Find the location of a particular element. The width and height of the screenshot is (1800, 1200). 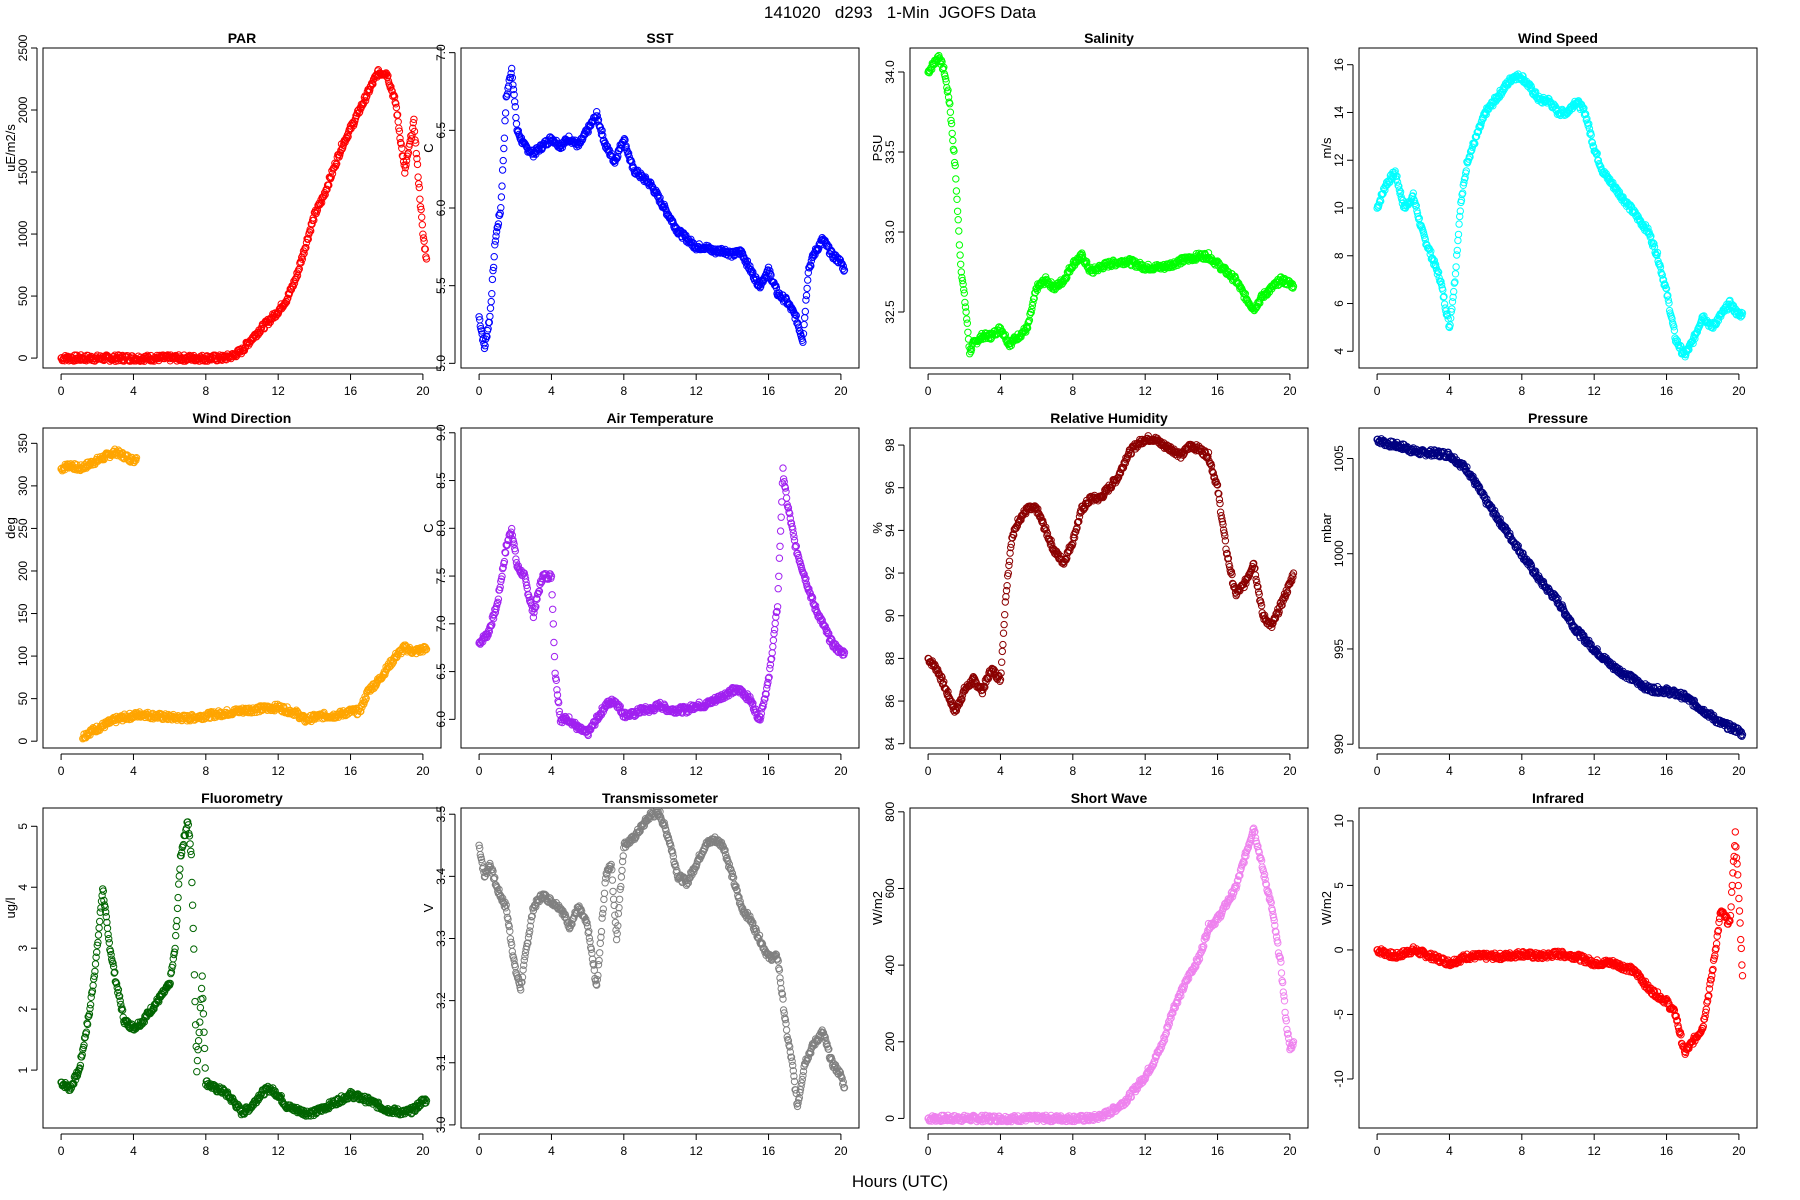

y-tick-label: 98 is located at coordinates (890, 445).